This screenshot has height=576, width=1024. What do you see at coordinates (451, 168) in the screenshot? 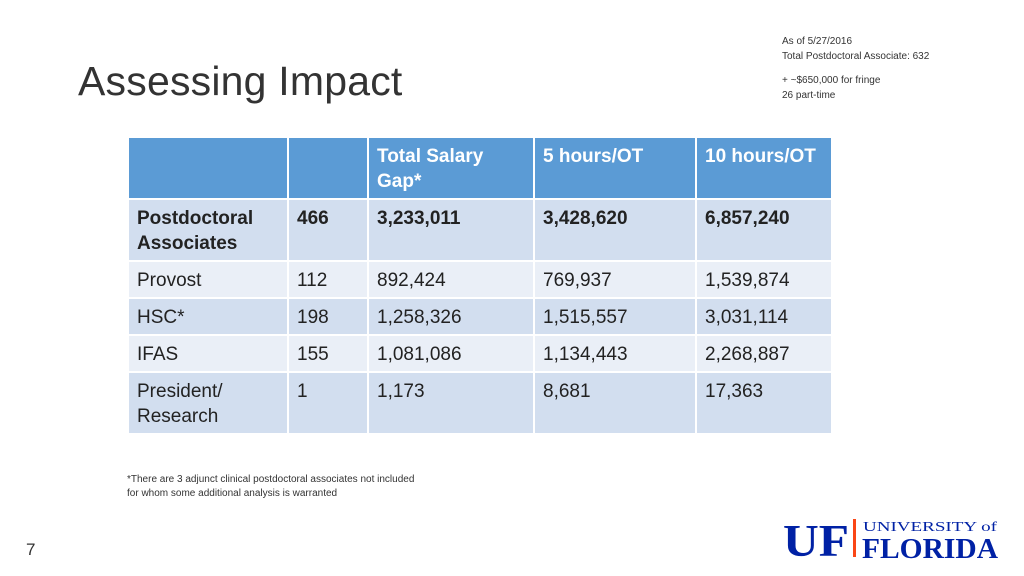
I see `header-total-salary-gap: Total Salary Gap*` at bounding box center [451, 168].